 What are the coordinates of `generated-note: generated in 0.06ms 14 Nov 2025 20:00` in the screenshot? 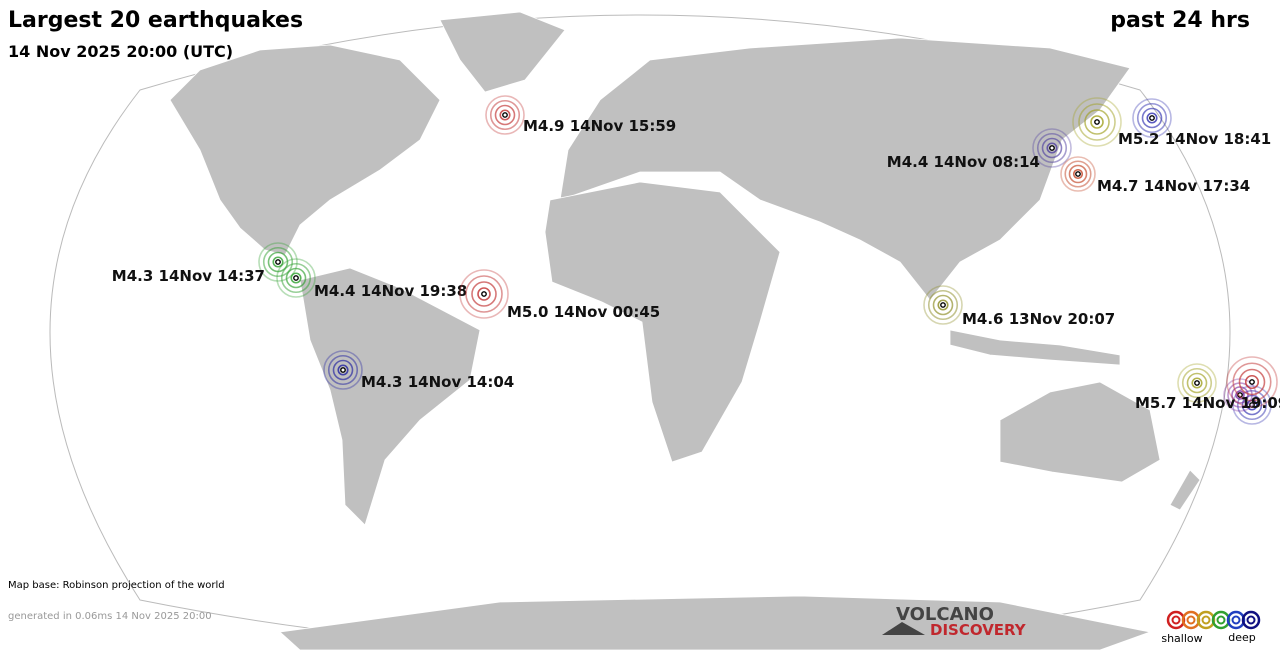 It's located at (110, 616).